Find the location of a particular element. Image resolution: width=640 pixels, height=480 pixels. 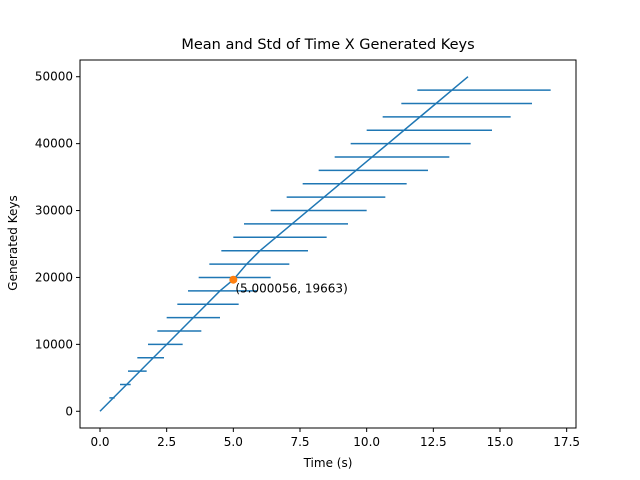

x-tick-label: 12.5 is located at coordinates (433, 442).